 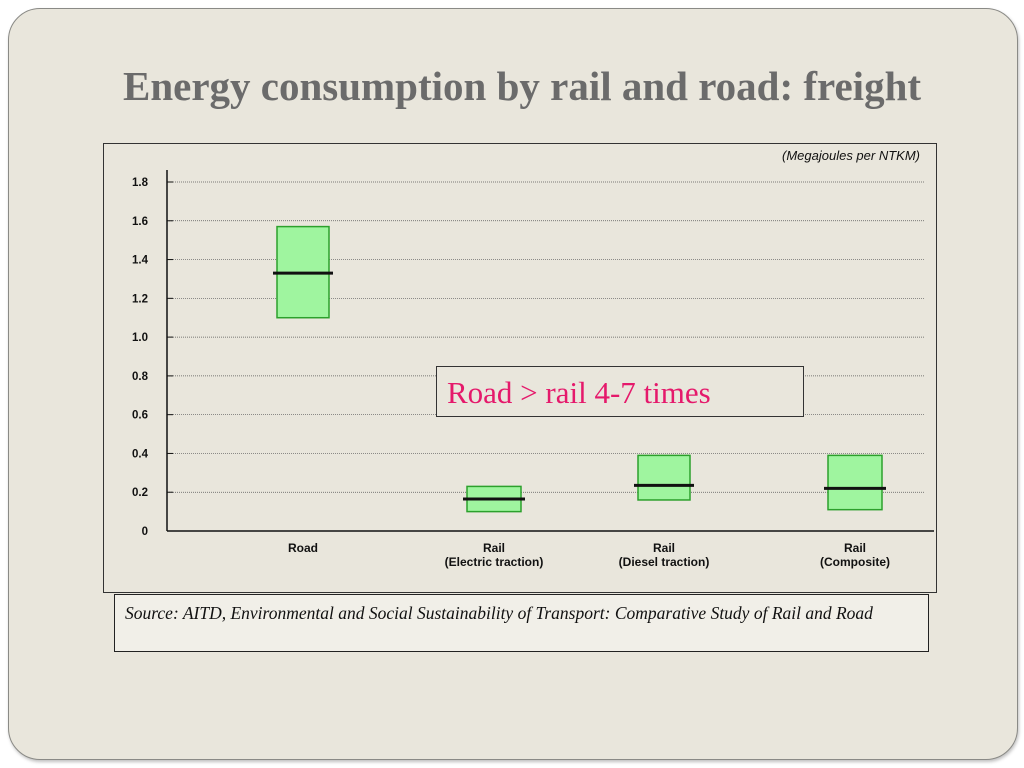 I want to click on callout-box: Road > rail 4-7 times, so click(x=620, y=391).